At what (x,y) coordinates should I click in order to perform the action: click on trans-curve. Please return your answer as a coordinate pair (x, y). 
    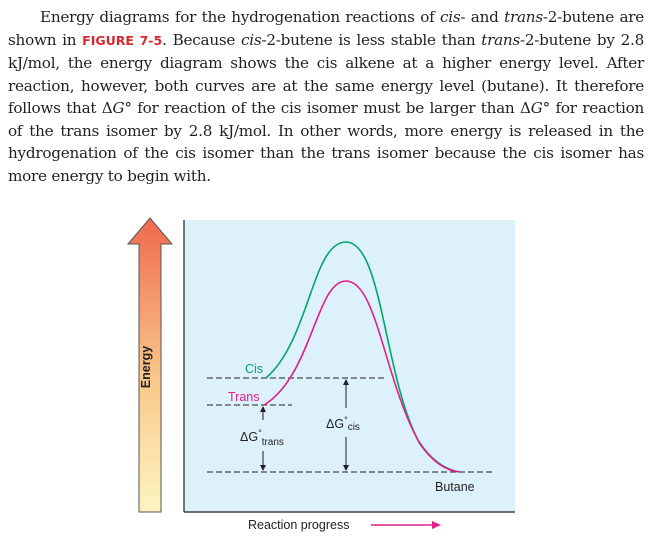
    Looking at the image, I should click on (362, 376).